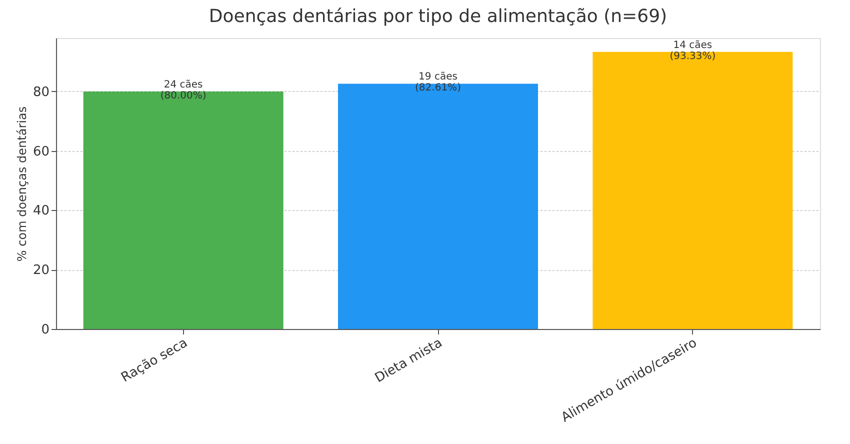  What do you see at coordinates (183, 90) in the screenshot?
I see `data-label: 24 cães (80.00%)` at bounding box center [183, 90].